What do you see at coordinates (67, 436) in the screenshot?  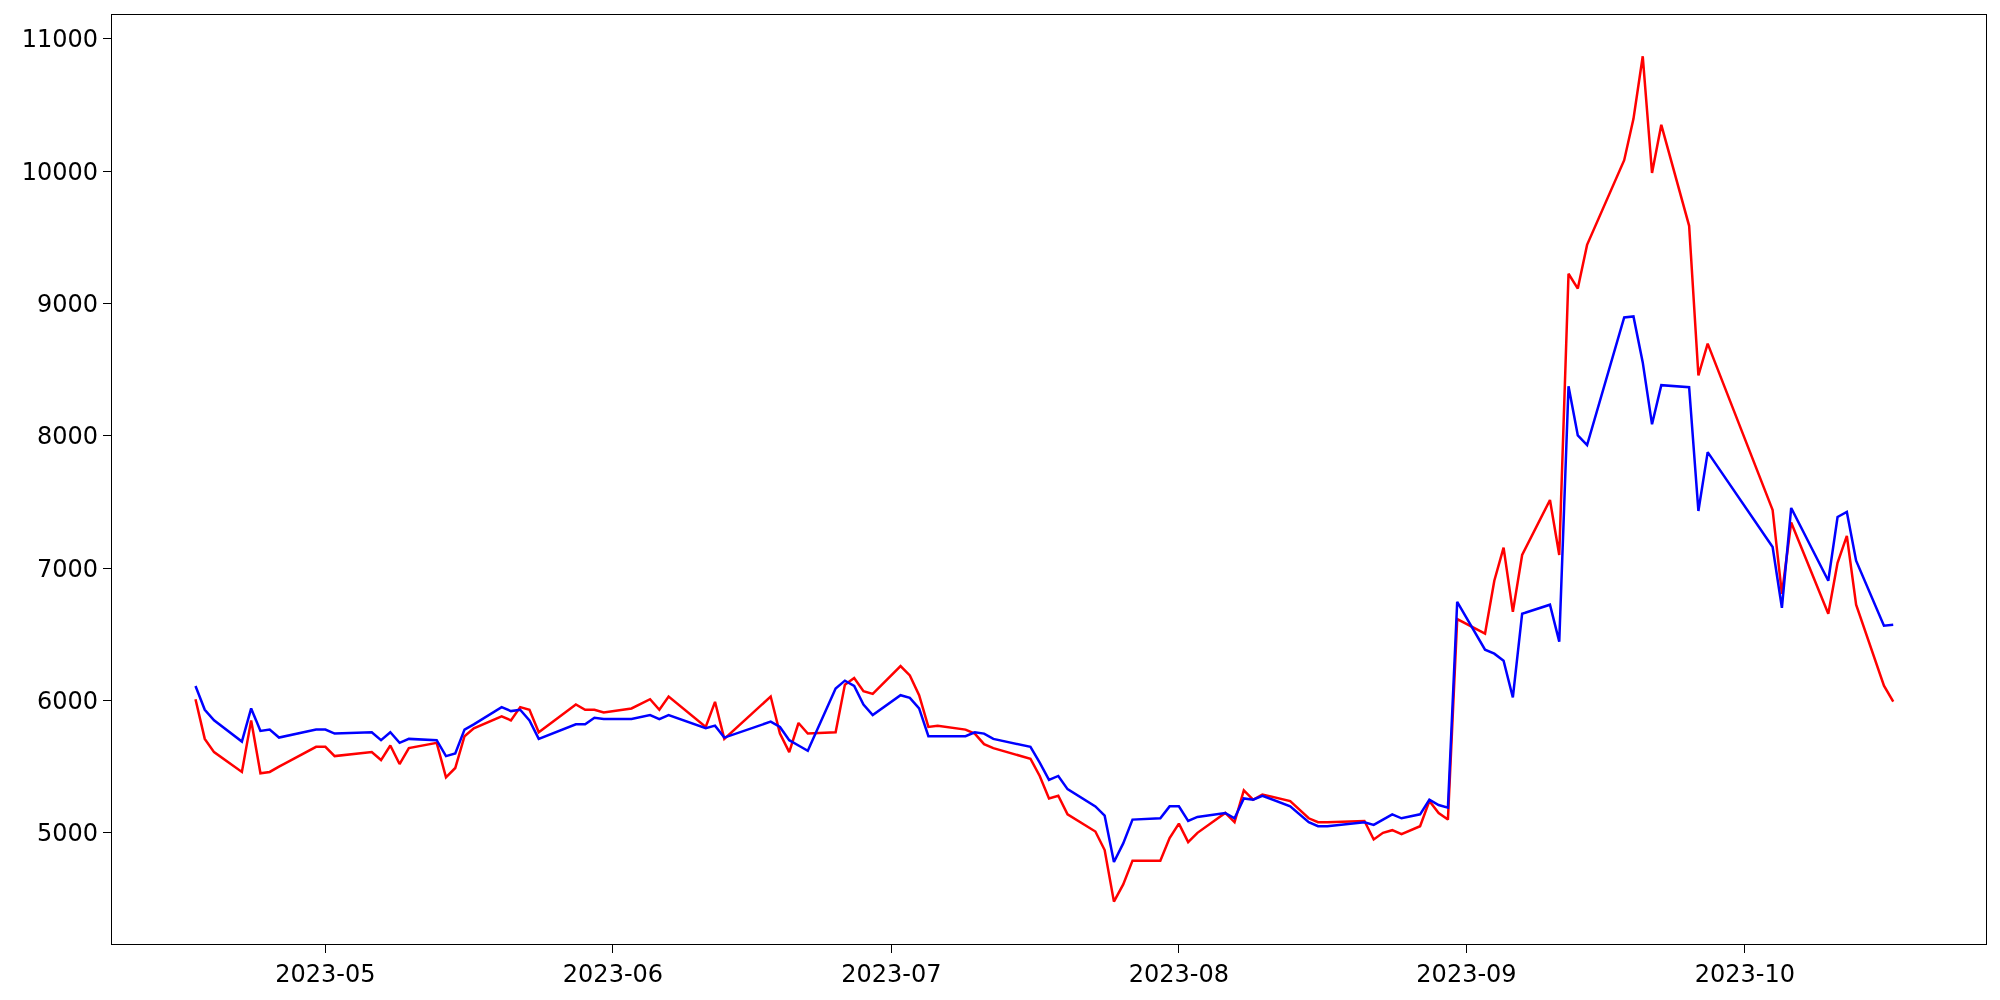 I see `y-tick-label: 8000` at bounding box center [67, 436].